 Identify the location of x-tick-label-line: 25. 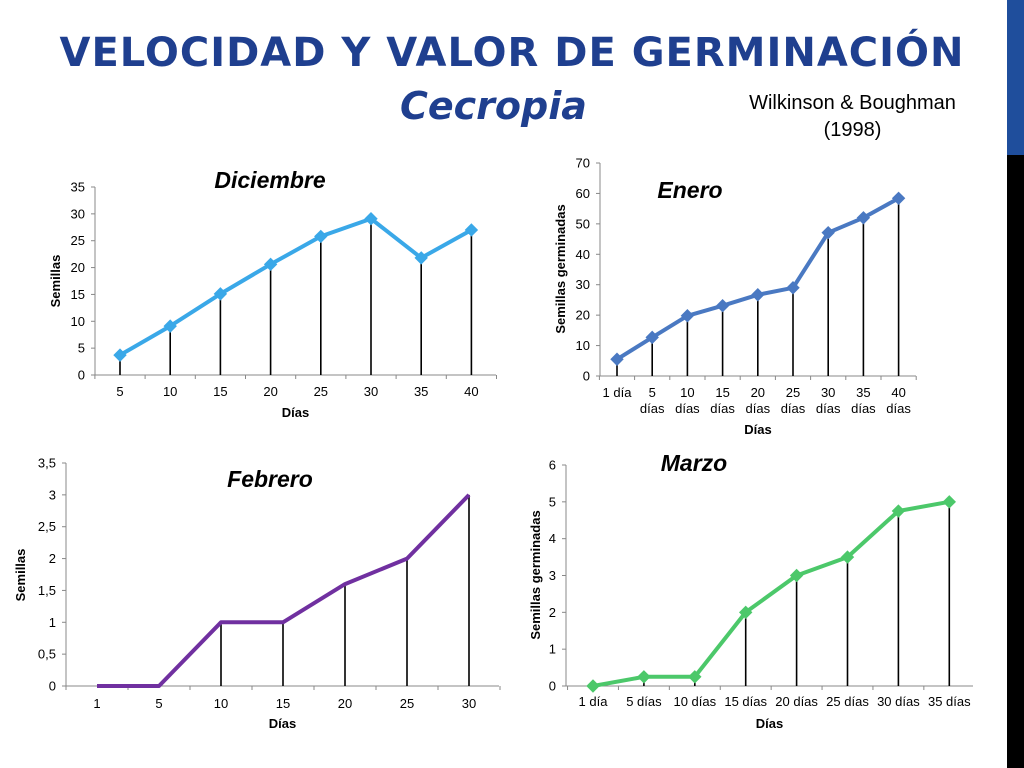
(793, 392).